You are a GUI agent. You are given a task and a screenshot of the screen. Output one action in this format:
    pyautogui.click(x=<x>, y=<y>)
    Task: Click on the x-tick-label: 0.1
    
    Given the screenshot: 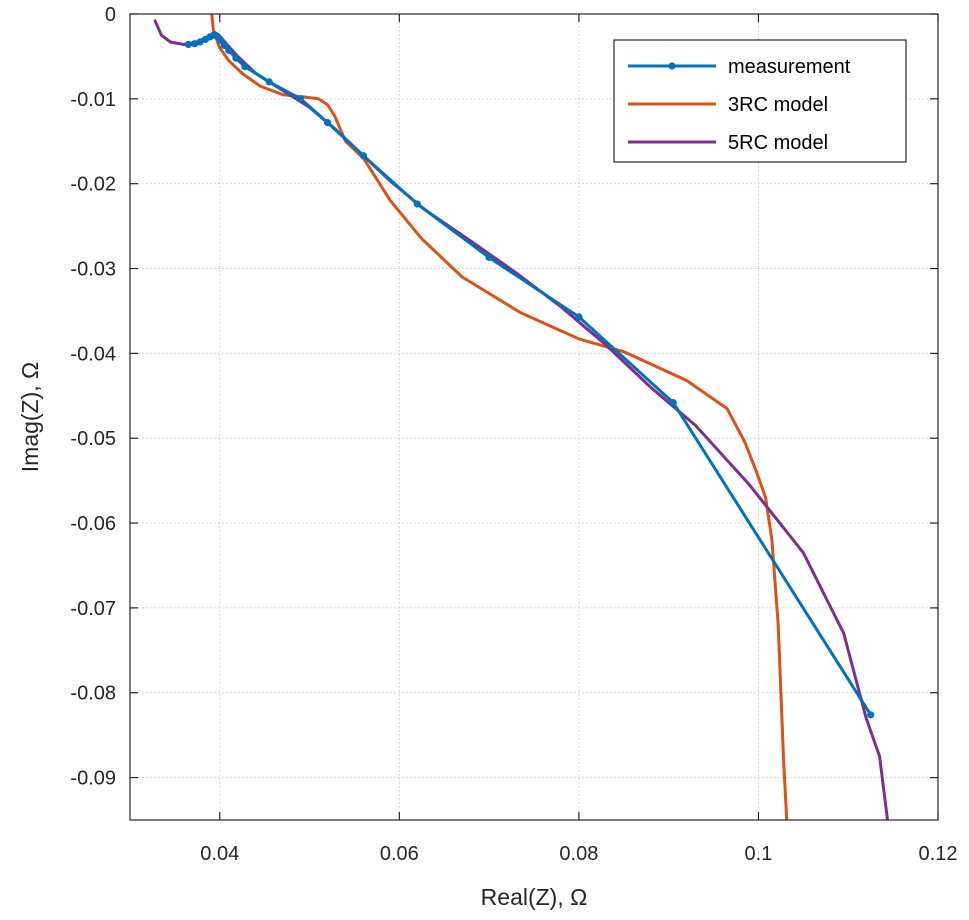 What is the action you would take?
    pyautogui.click(x=759, y=854)
    